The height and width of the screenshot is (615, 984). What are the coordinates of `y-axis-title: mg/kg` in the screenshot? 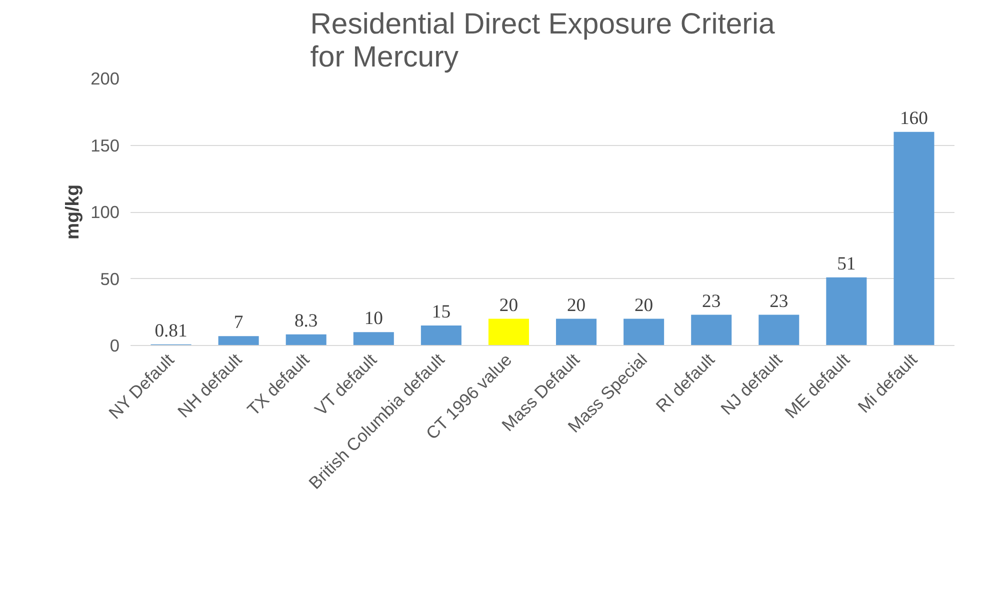 It's located at (72, 212).